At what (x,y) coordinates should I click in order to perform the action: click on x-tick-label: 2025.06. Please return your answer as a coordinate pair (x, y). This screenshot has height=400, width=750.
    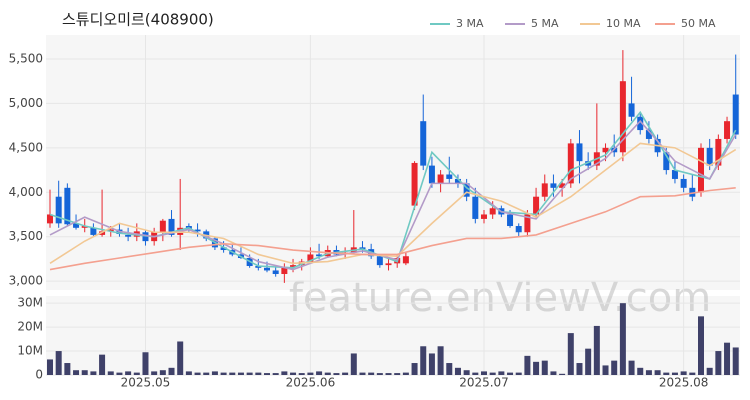
    Looking at the image, I should click on (311, 383).